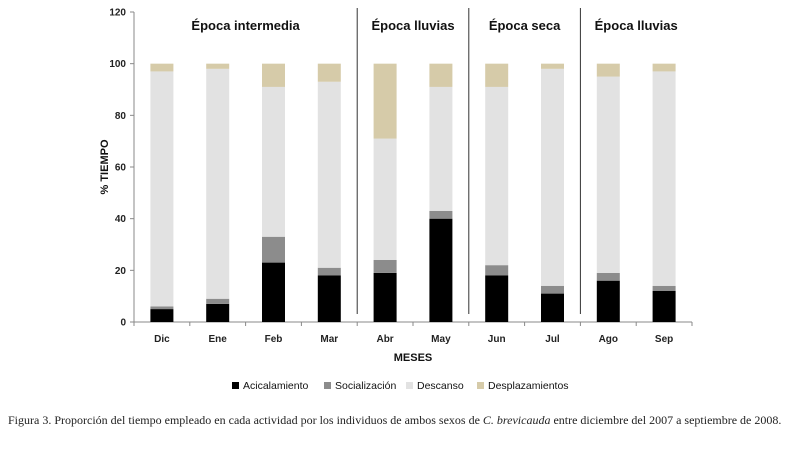 This screenshot has height=454, width=803. Describe the element at coordinates (162, 339) in the screenshot. I see `x-tick-label: Dic` at that location.